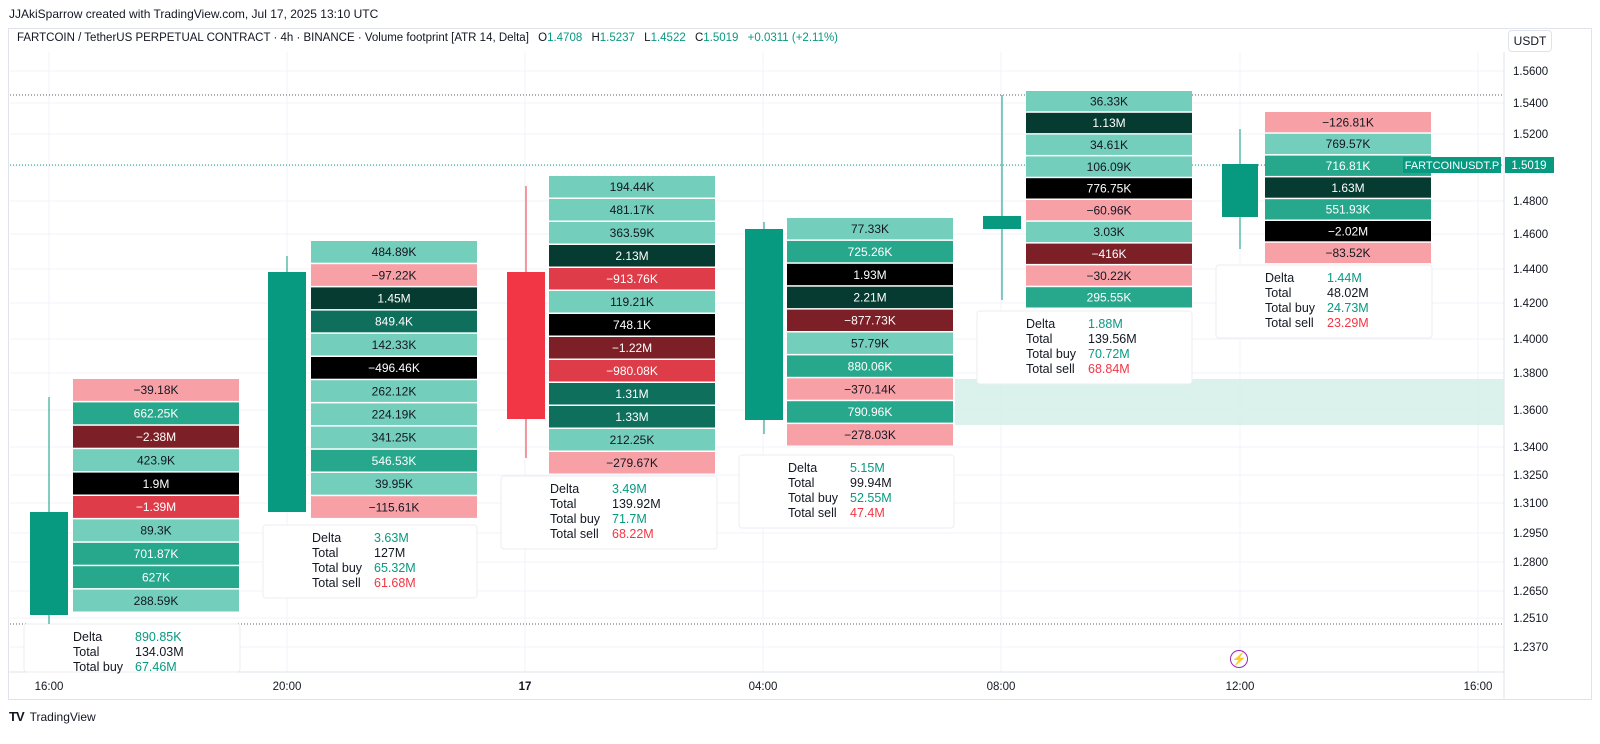  I want to click on summary-value-sell: 23.29M, so click(1348, 323).